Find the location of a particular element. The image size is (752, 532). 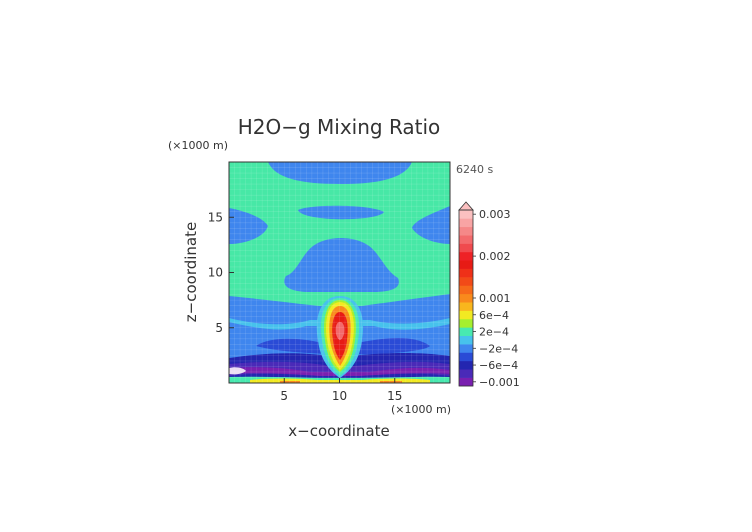

field-patch-top is located at coordinates (340, 173).